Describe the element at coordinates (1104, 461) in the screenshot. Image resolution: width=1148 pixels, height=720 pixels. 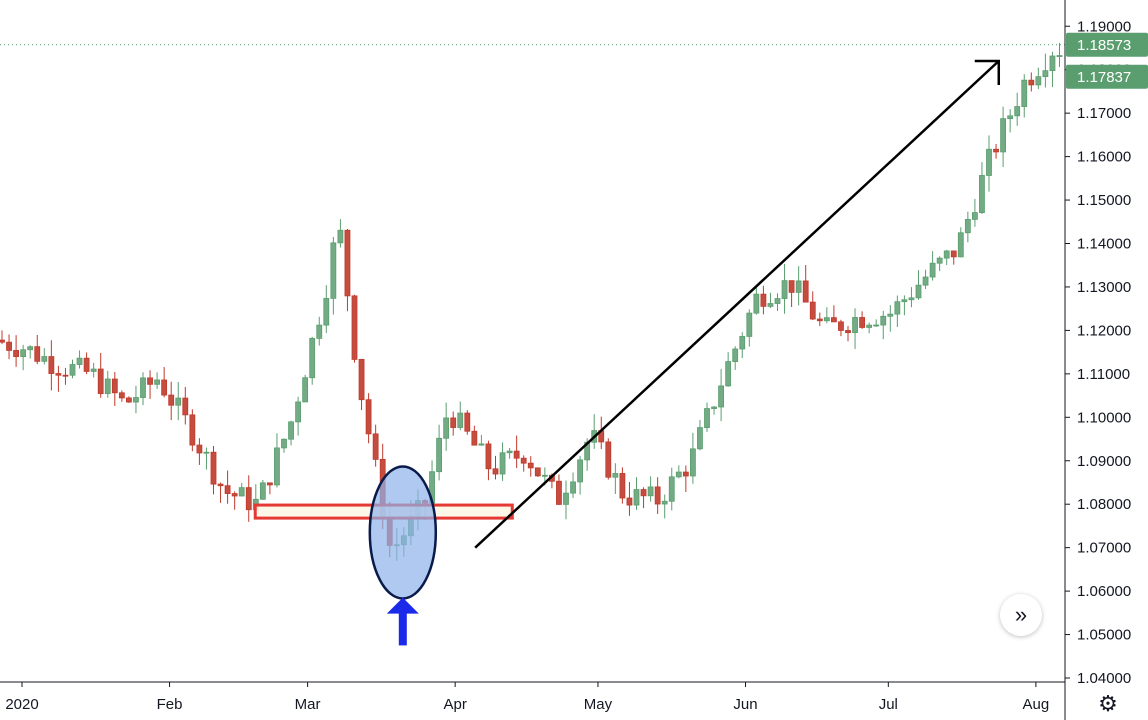
I see `y-tick-label: 1.09000` at that location.